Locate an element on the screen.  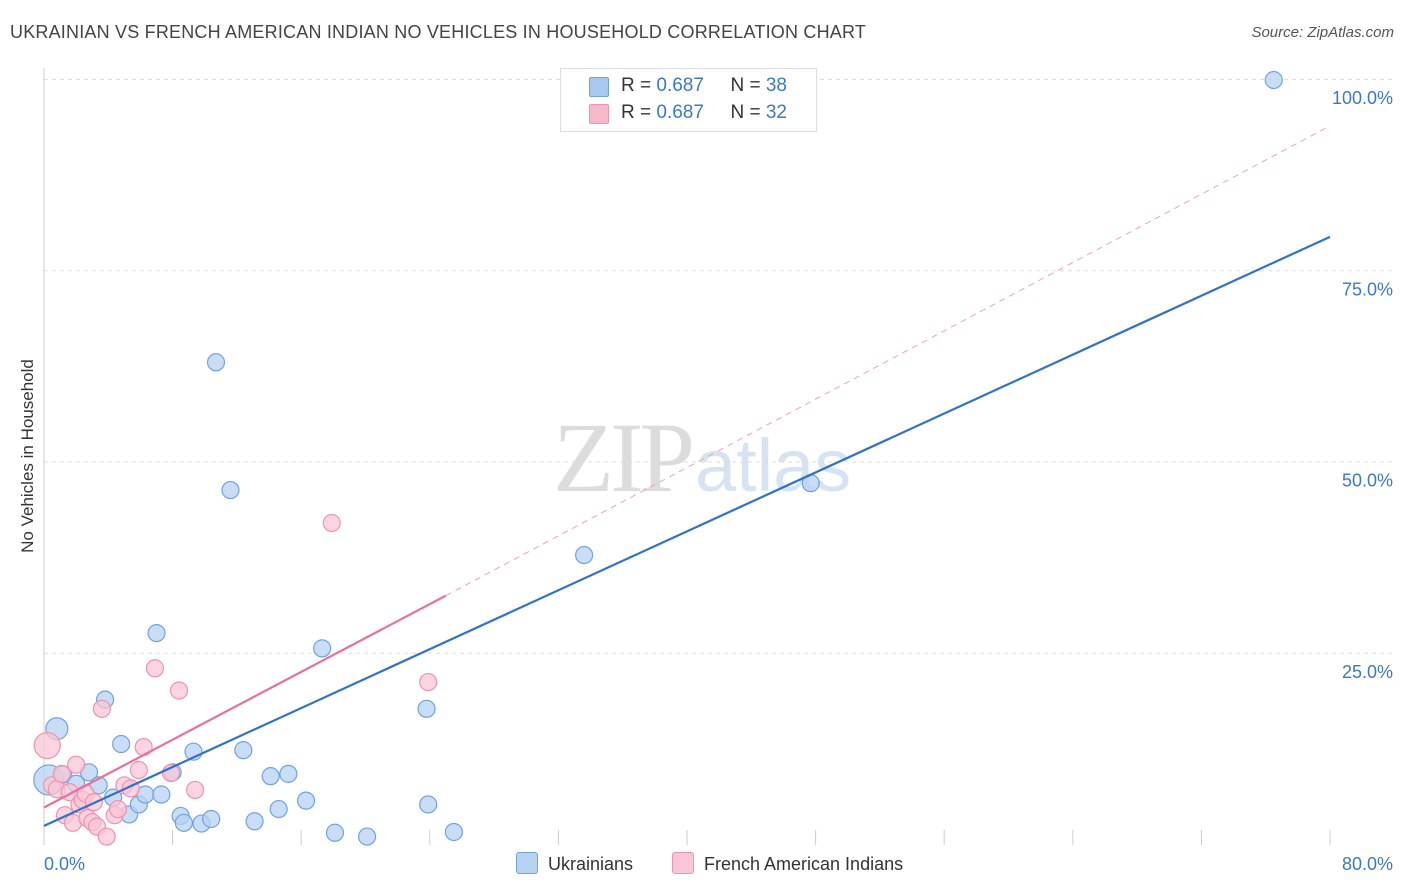
legend-row-ukrainians: R = 0.687 N = 38 is located at coordinates (704, 87).